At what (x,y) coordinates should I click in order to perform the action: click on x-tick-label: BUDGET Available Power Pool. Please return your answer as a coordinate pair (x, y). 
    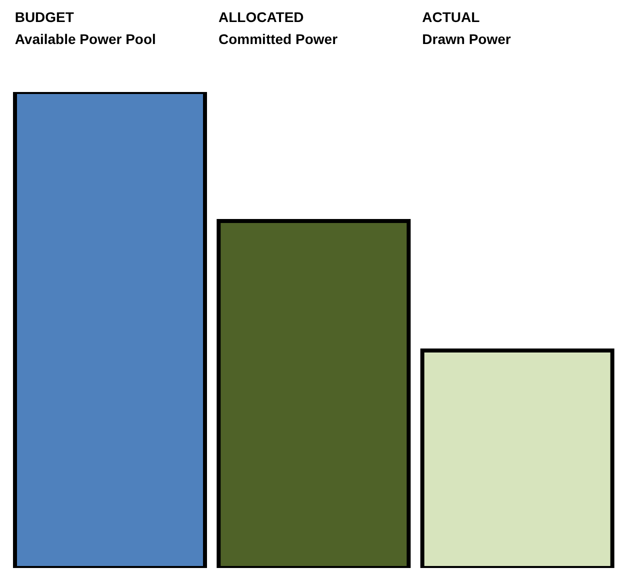
    Looking at the image, I should click on (85, 28).